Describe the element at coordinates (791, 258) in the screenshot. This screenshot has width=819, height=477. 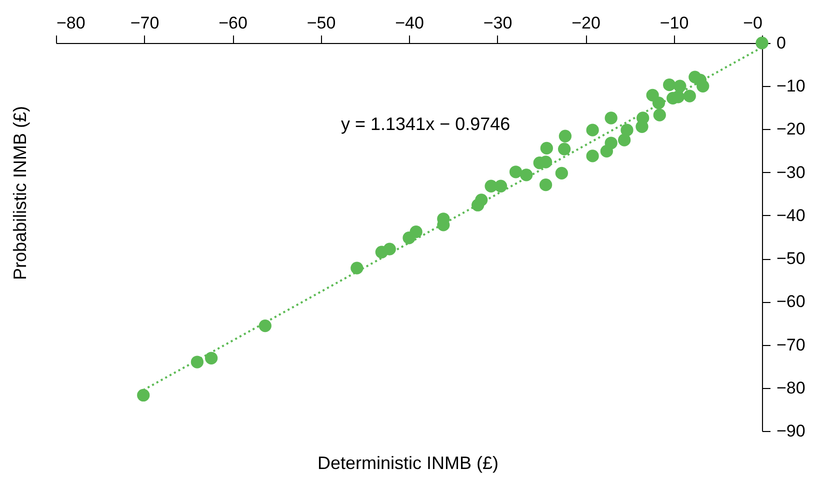
I see `y-tick-label: −50` at that location.